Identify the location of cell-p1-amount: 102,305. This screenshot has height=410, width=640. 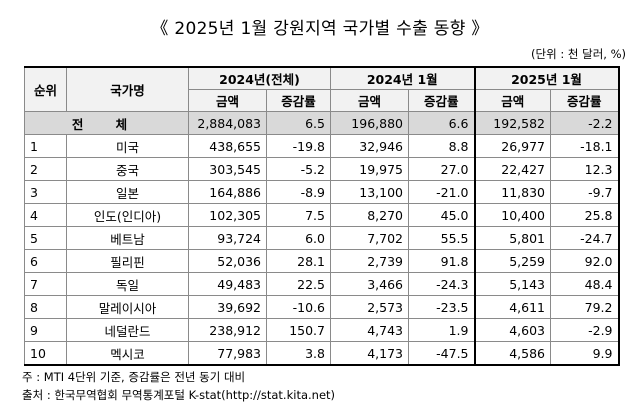
(227, 215).